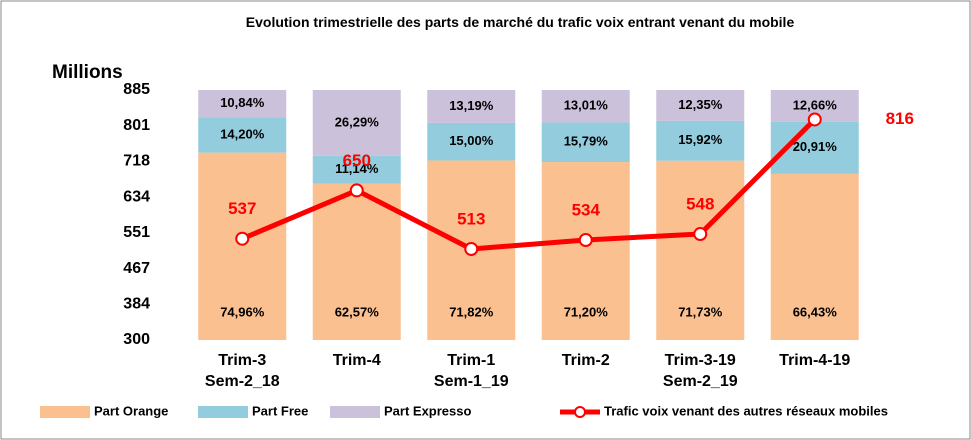 The width and height of the screenshot is (971, 440). I want to click on data-label: 816, so click(900, 118).